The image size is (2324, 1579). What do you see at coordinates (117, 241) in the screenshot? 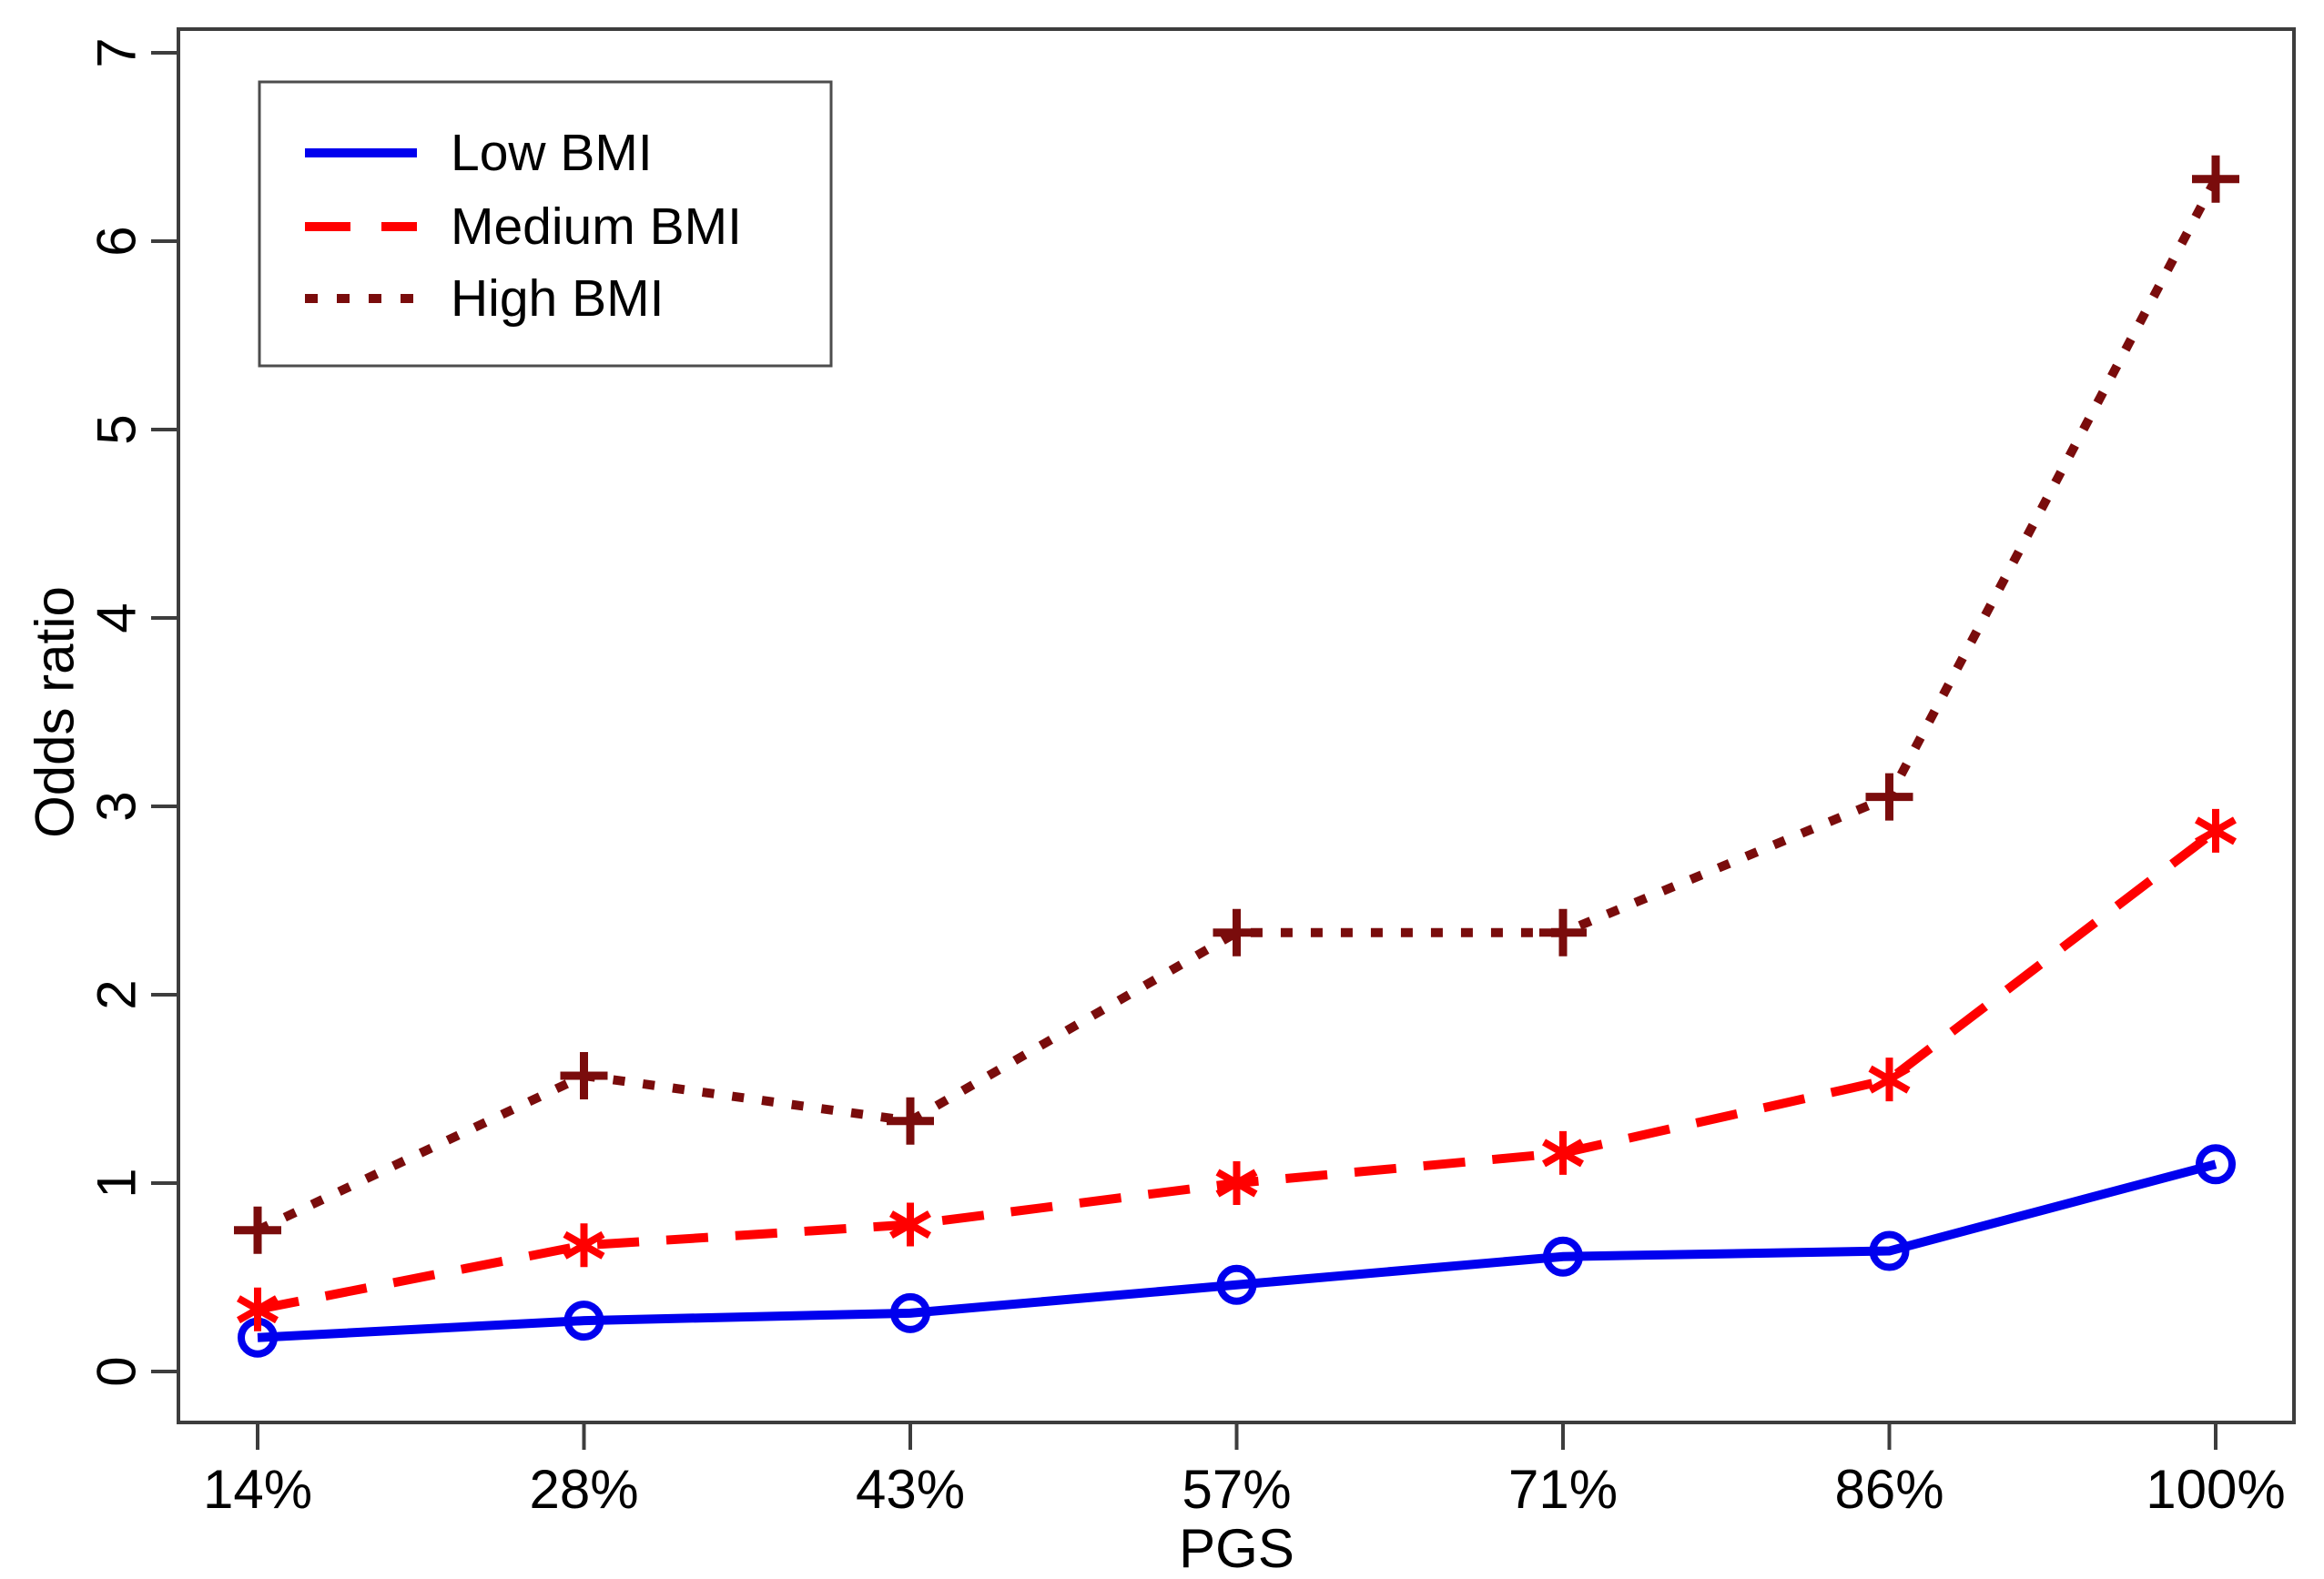
I see `y-tick-label: 6` at bounding box center [117, 241].